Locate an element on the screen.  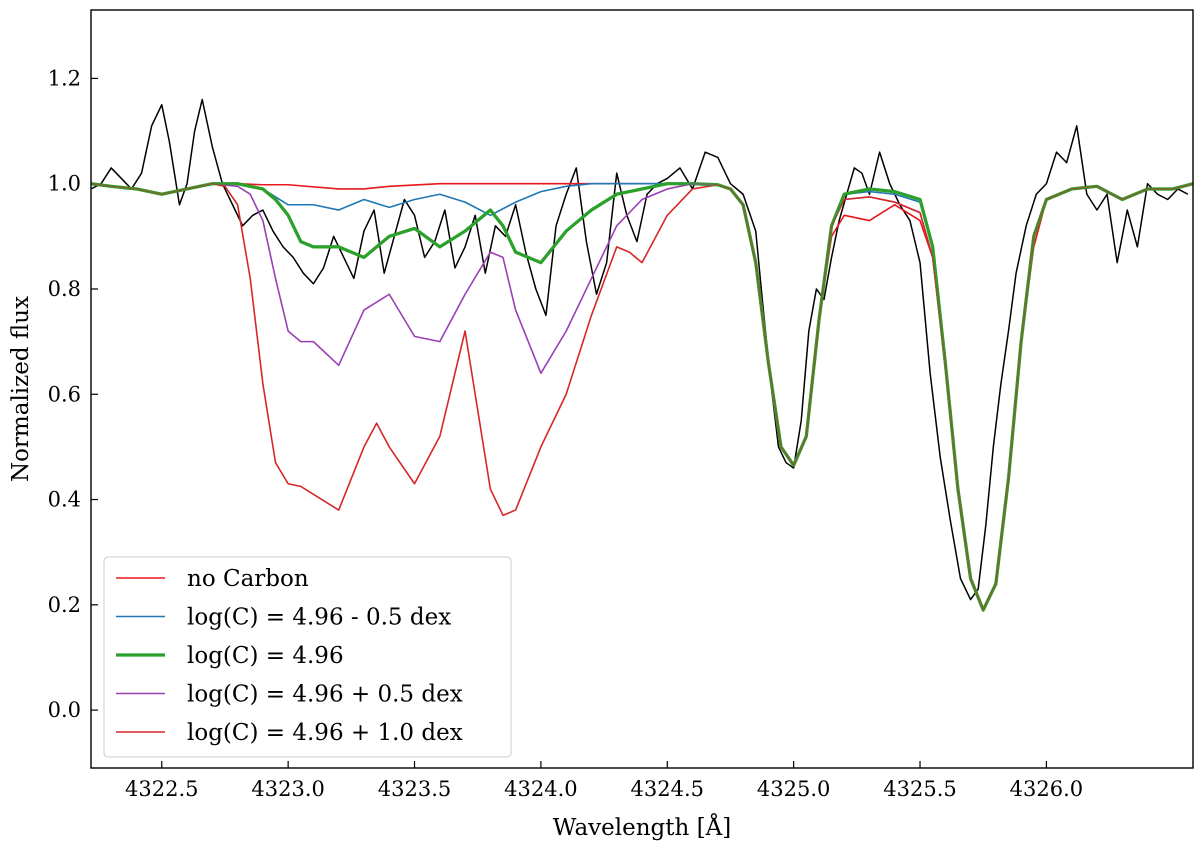
y-tick-label: 0.8 is located at coordinates (64, 289).